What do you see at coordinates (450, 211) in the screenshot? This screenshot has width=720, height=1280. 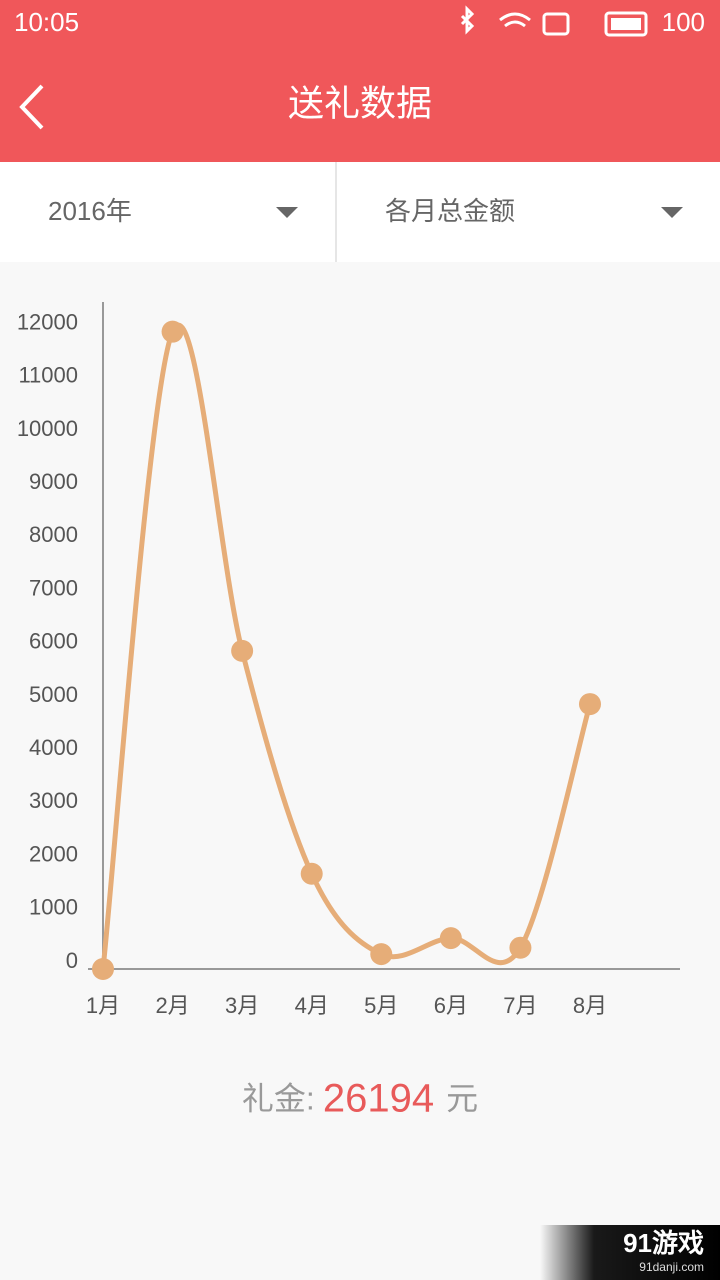 I see `metric-filter: 各月总金额` at bounding box center [450, 211].